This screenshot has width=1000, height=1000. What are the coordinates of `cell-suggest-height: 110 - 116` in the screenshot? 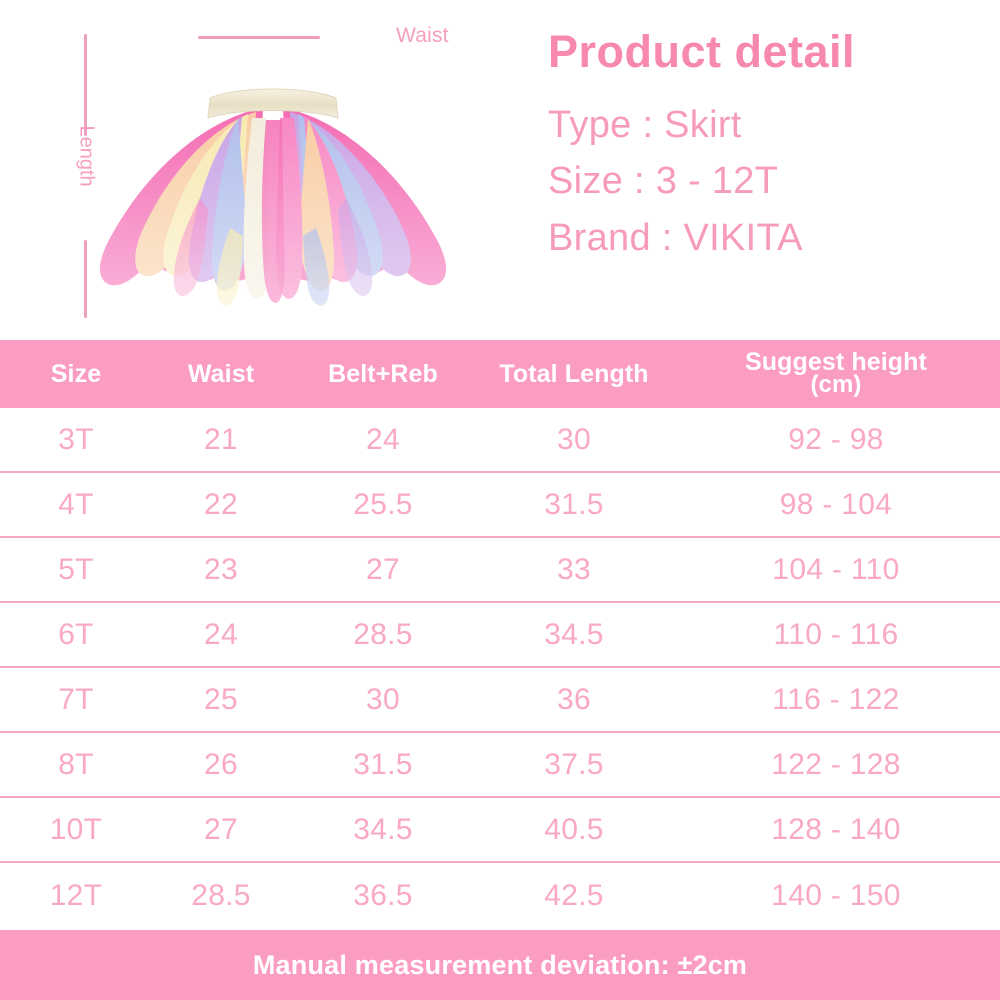 It's located at (836, 634).